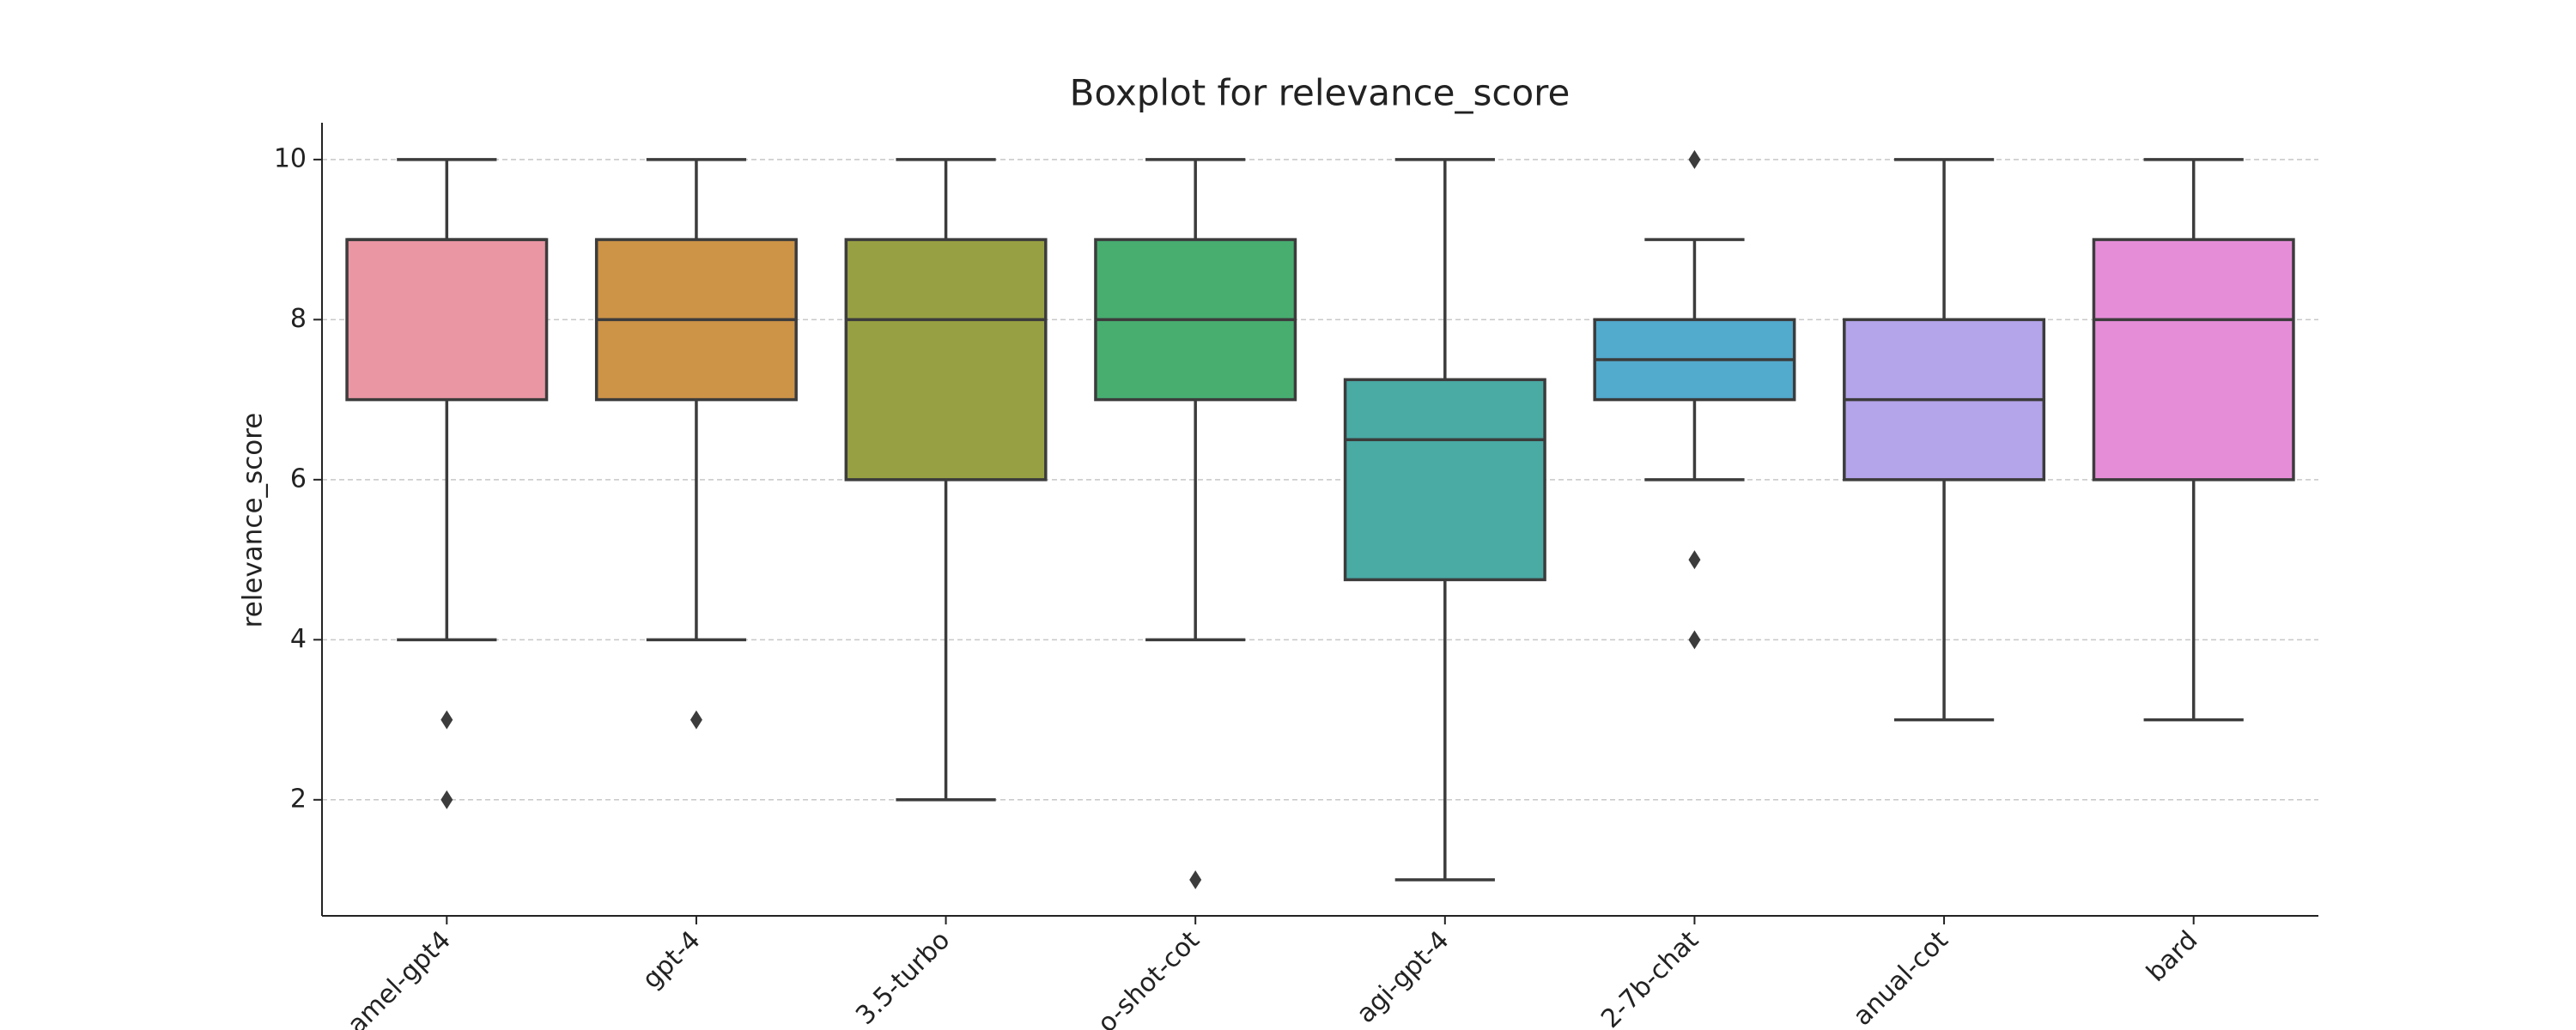 Image resolution: width=2576 pixels, height=1030 pixels. Describe the element at coordinates (1320, 93) in the screenshot. I see `chart-title: Boxplot for relevance_score` at that location.